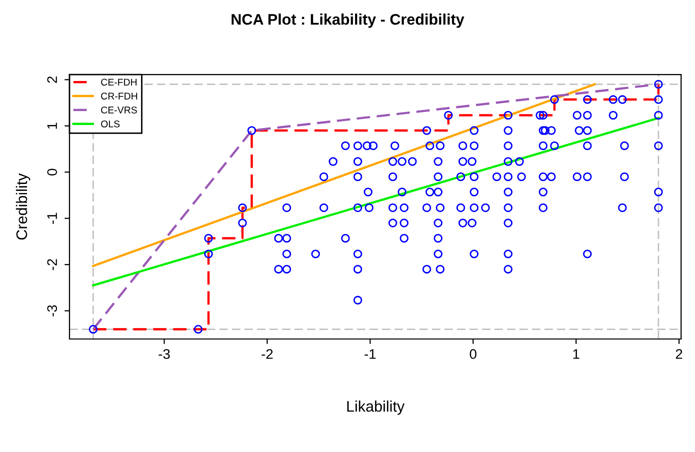  Describe the element at coordinates (52, 218) in the screenshot. I see `y-tick-label: -1` at that location.